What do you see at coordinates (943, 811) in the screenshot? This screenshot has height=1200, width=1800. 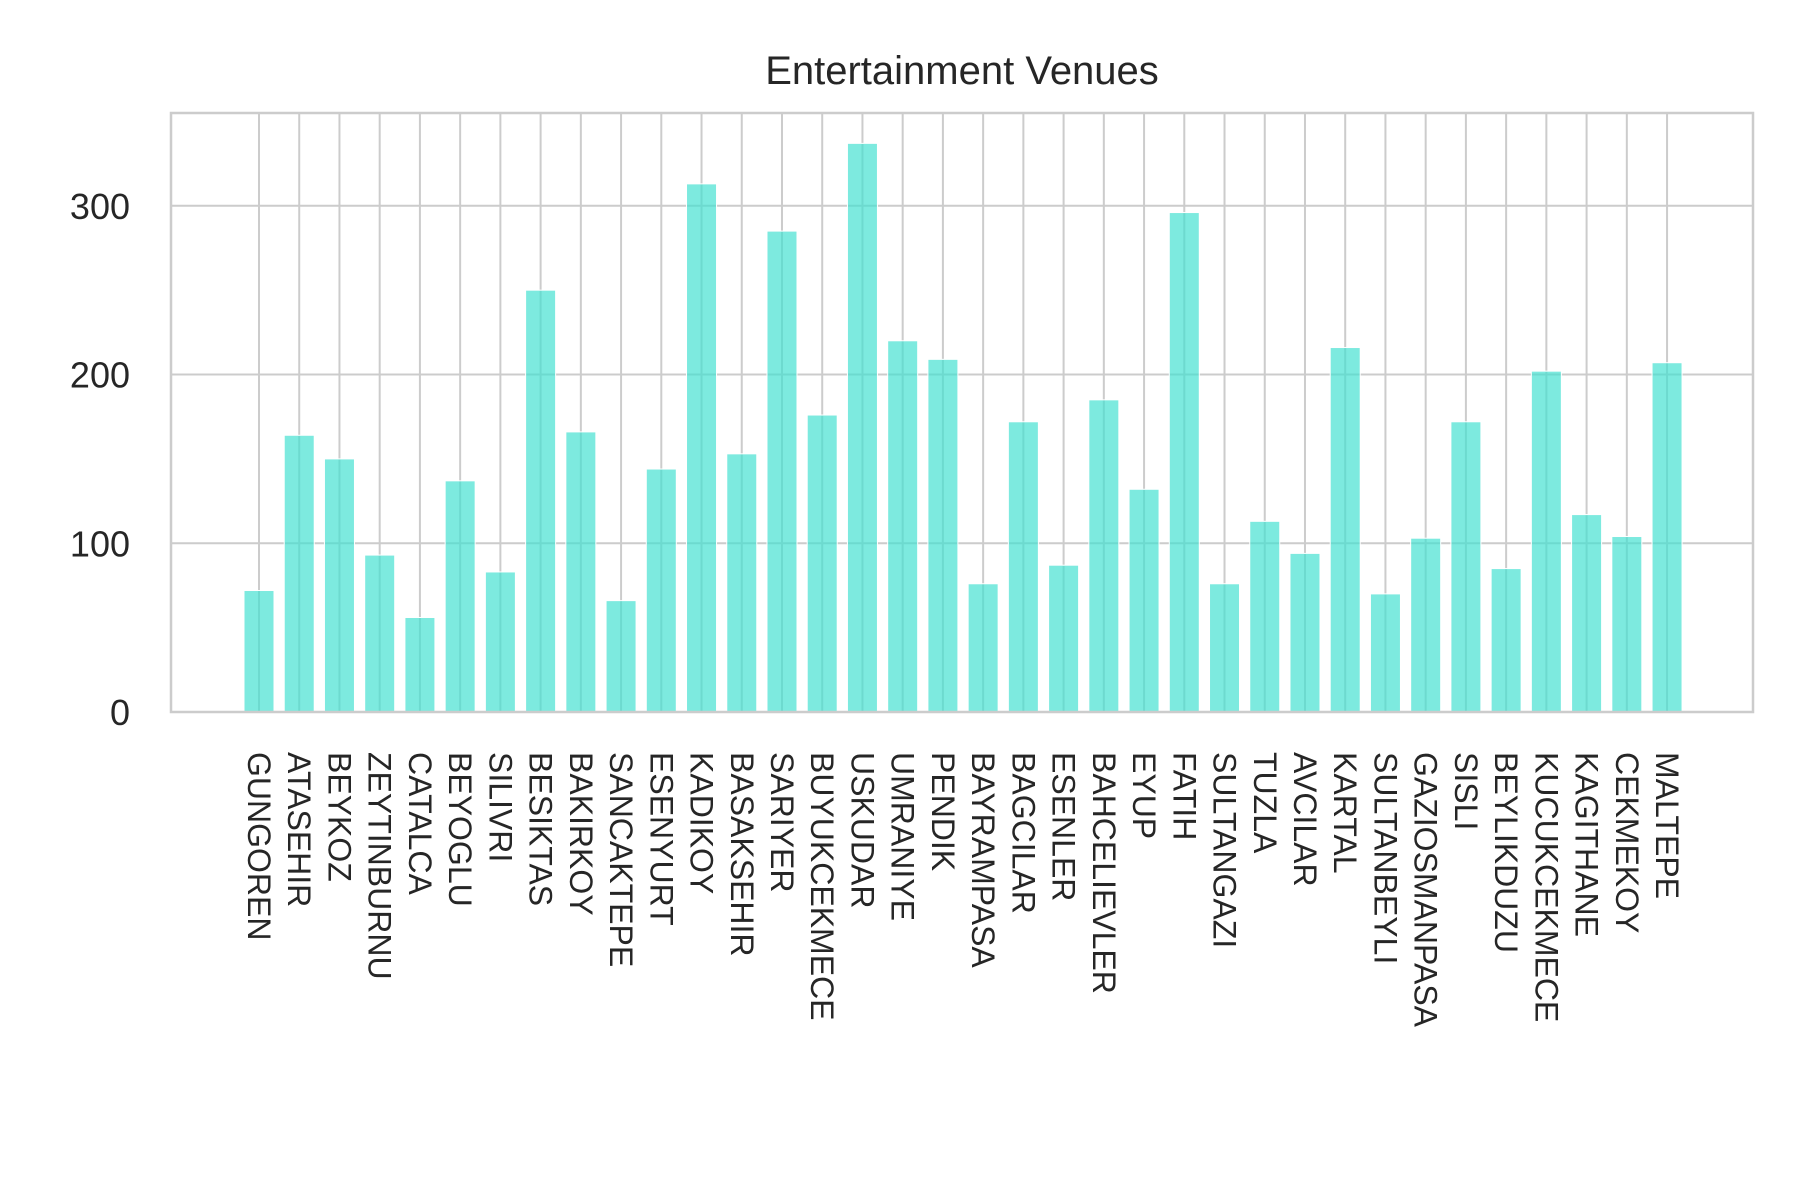 I see `x-tick-label: PENDIK` at bounding box center [943, 811].